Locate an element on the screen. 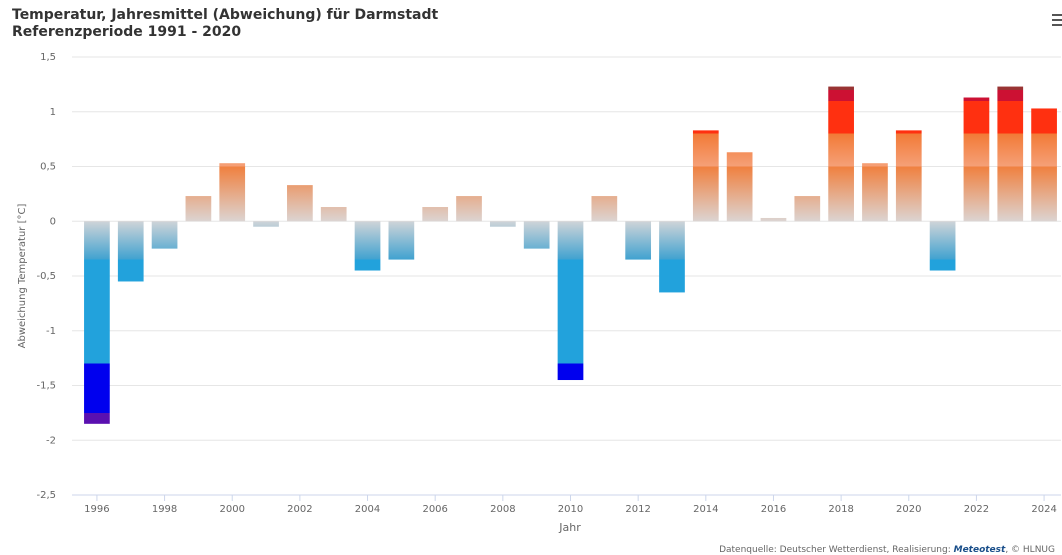 This screenshot has width=1062, height=555. x-axis-label: Jahr is located at coordinates (569, 527).